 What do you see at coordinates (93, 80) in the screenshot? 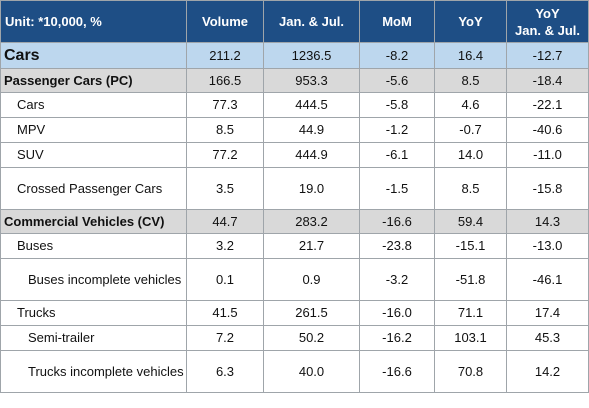
I see `row-label: Passenger Cars (PC)` at bounding box center [93, 80].